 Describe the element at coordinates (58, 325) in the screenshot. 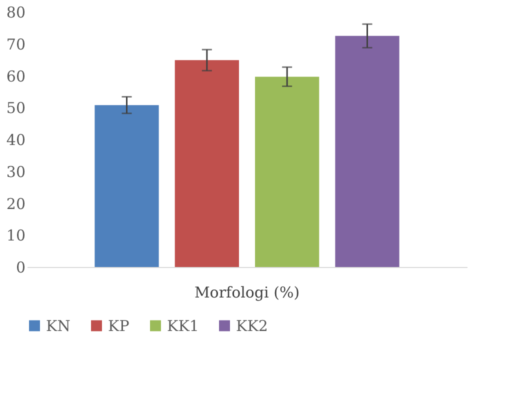

I see `legend-label: KN` at that location.